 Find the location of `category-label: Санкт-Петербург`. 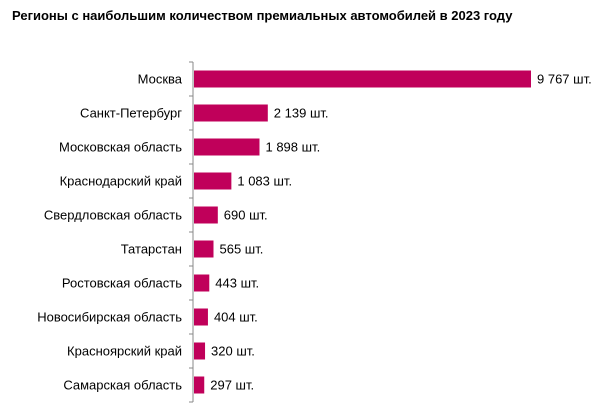

category-label: Санкт-Петербург is located at coordinates (131, 113).